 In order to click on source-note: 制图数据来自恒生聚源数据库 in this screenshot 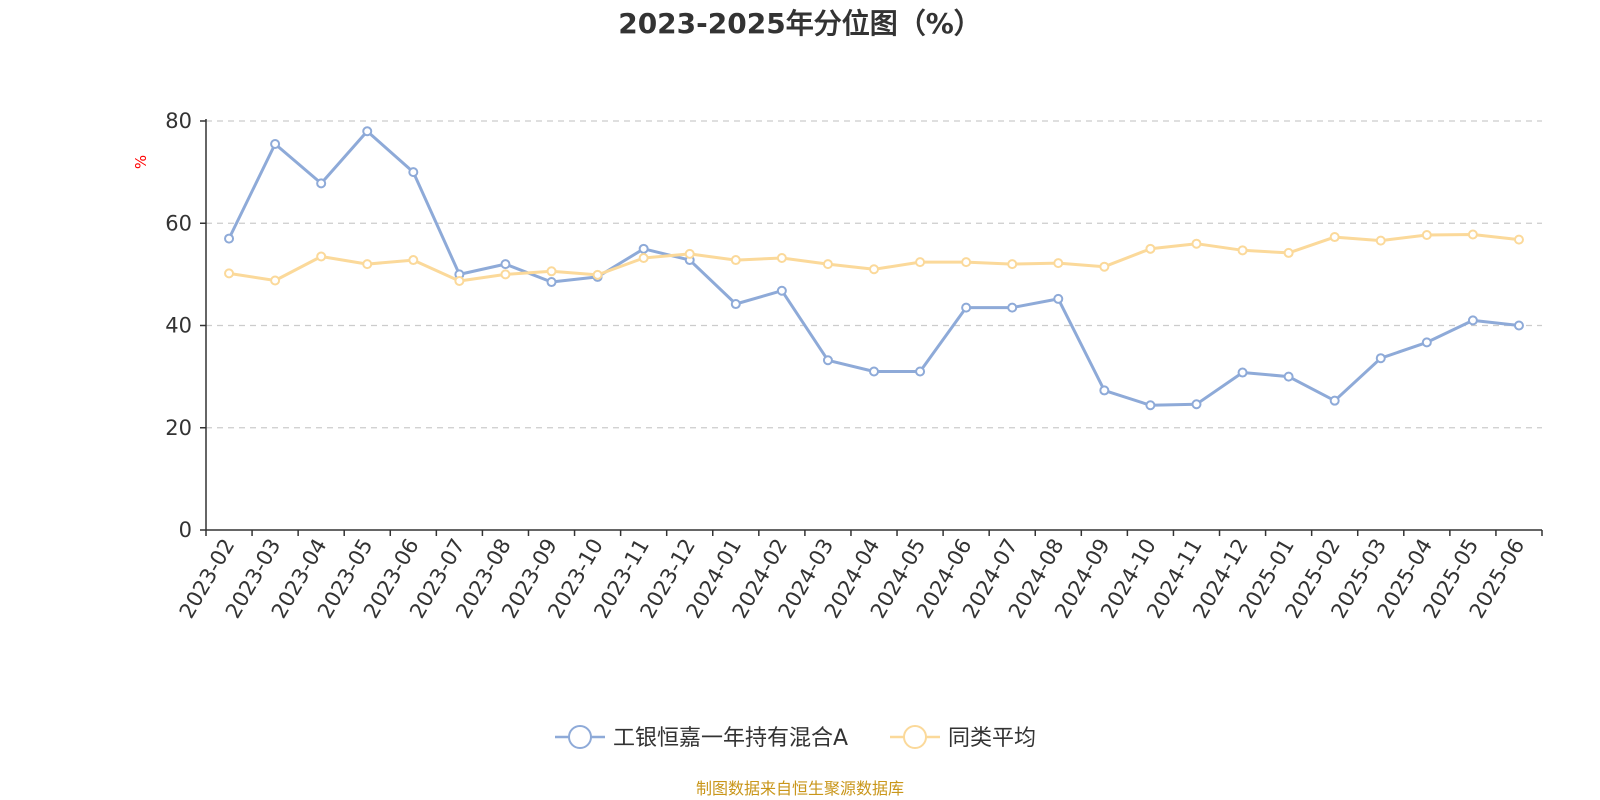, I will do `click(800, 788)`.